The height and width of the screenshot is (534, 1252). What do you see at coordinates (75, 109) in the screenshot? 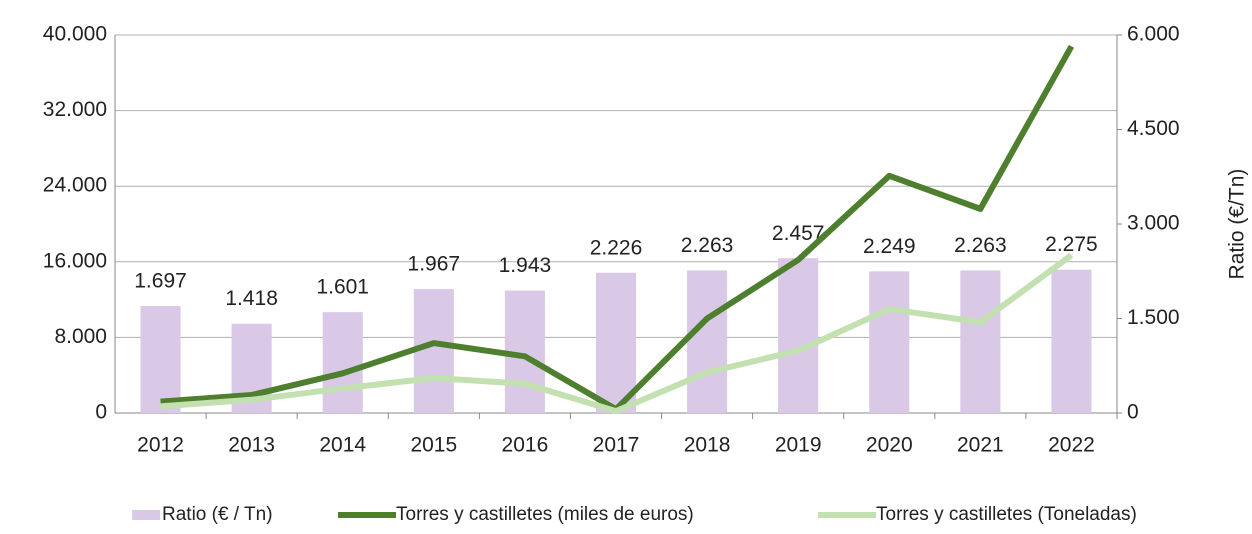
I see `y-tick-label: 32.000` at bounding box center [75, 109].